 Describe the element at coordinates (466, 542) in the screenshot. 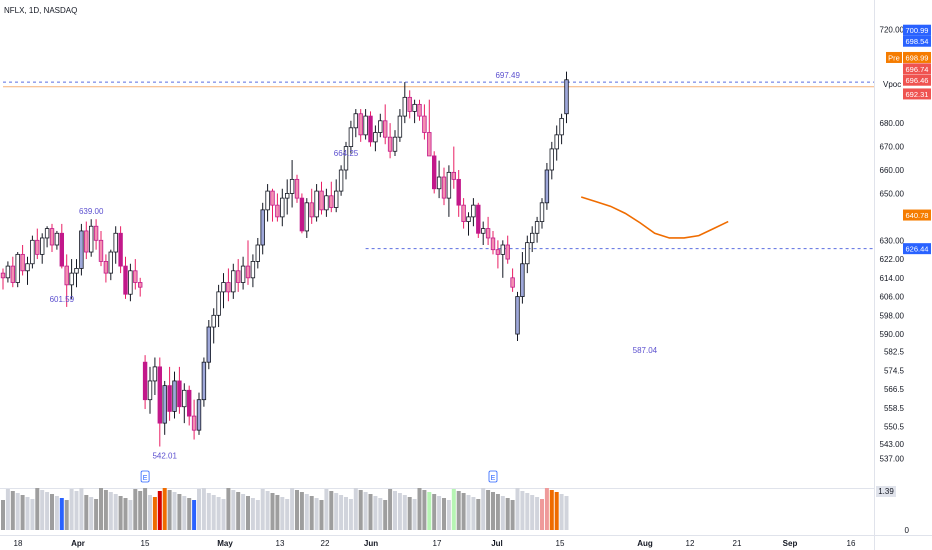

I see `time-axis: 18 Apr 15 May 13 22 Jun 17 Jul 15 Aug 12 21 Sep 16` at that location.